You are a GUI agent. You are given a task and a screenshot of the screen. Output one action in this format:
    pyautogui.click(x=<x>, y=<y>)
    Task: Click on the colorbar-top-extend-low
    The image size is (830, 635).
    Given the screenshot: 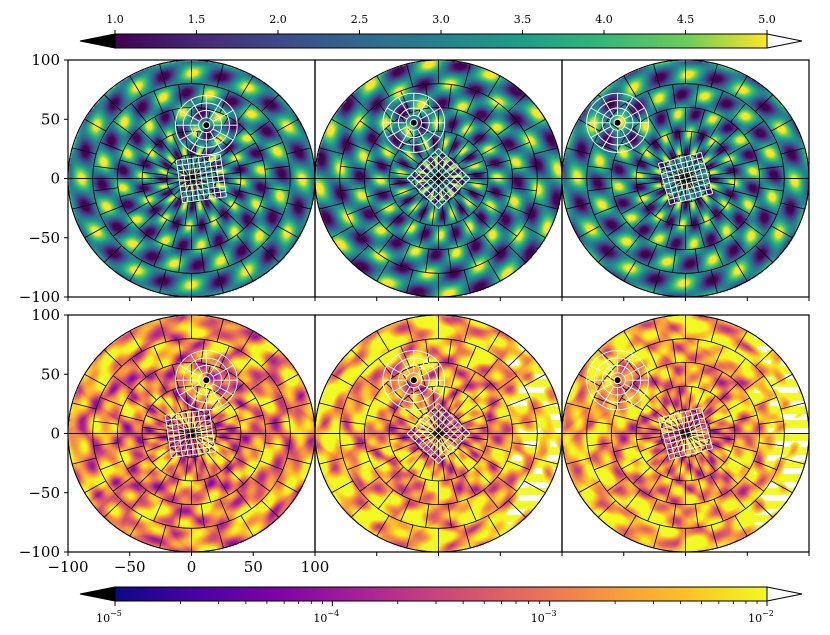 What is the action you would take?
    pyautogui.click(x=97, y=41)
    